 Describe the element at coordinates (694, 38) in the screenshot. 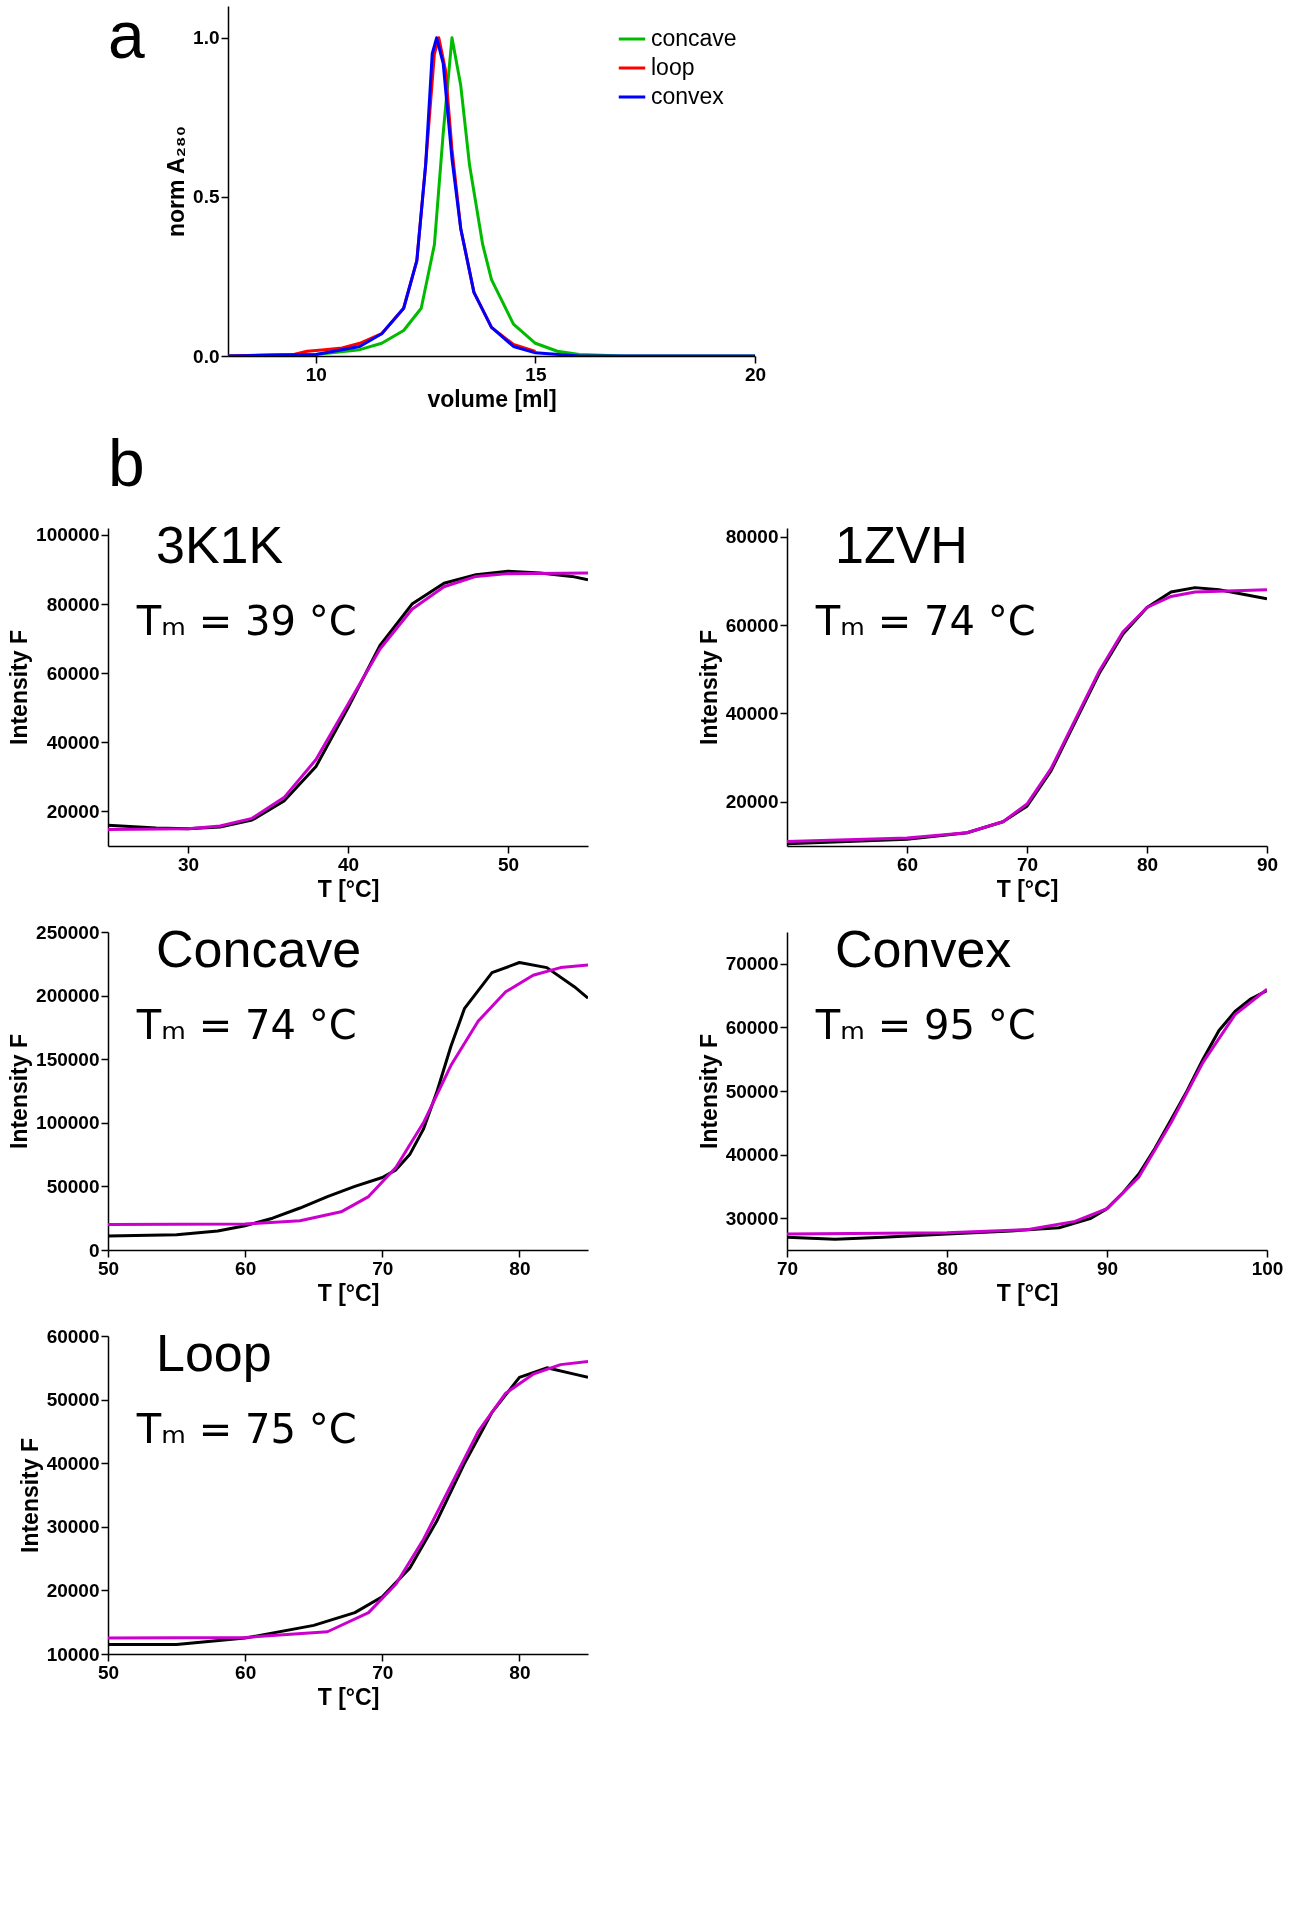

I see `legend-label: concave` at that location.